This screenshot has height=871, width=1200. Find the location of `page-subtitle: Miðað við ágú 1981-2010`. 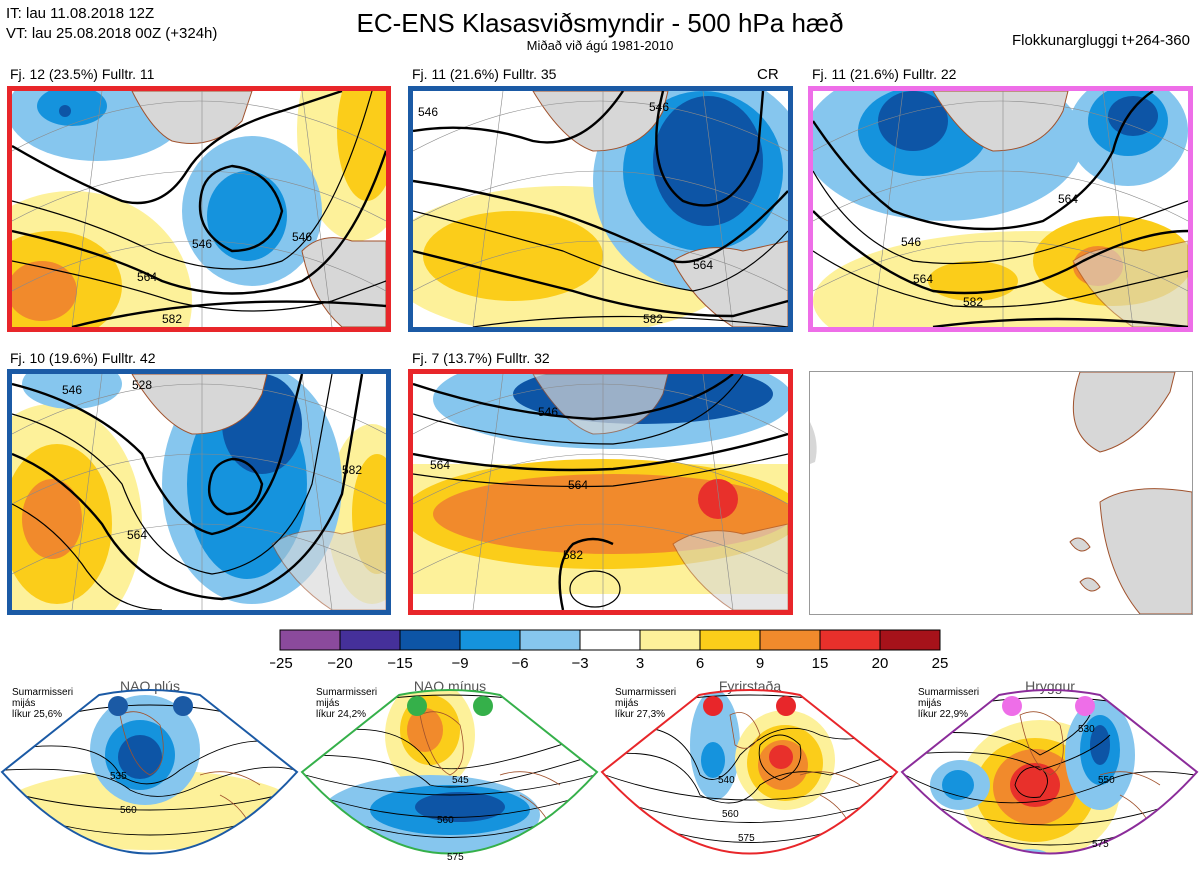

page-subtitle: Miðað við ágú 1981-2010 is located at coordinates (600, 45).